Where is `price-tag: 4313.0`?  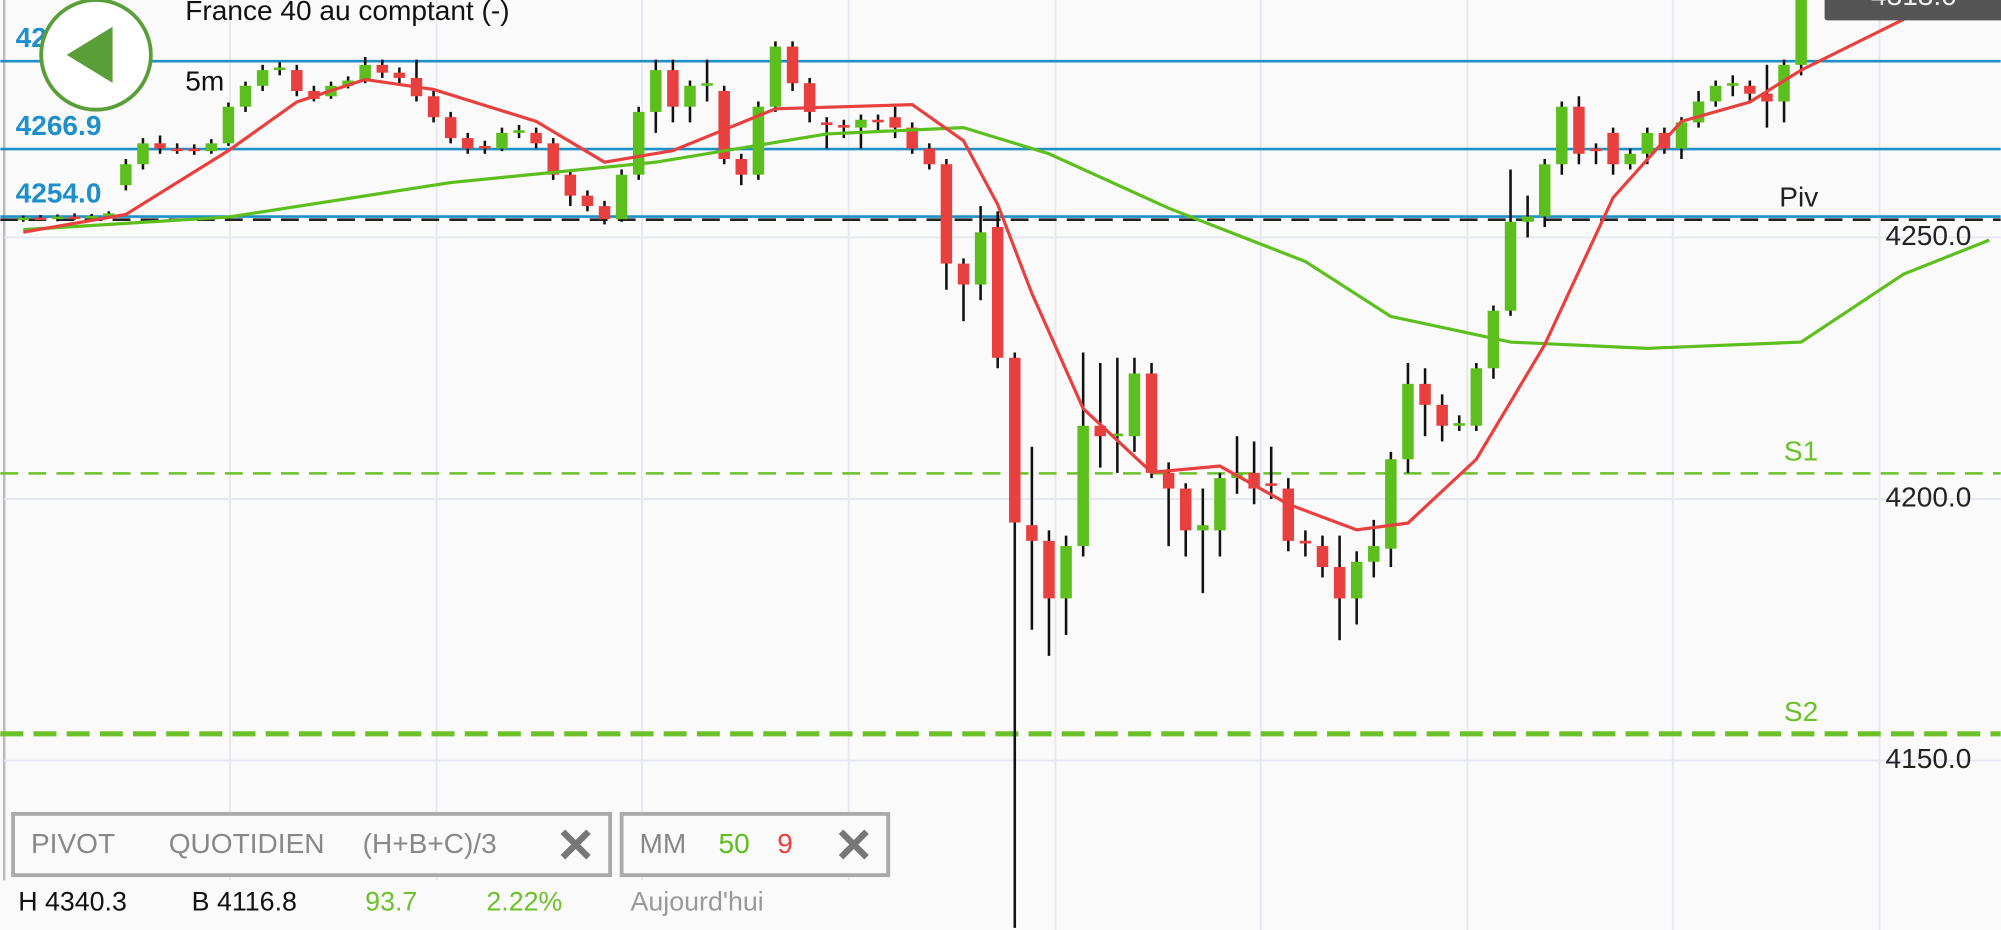 price-tag: 4313.0 is located at coordinates (1914, 5).